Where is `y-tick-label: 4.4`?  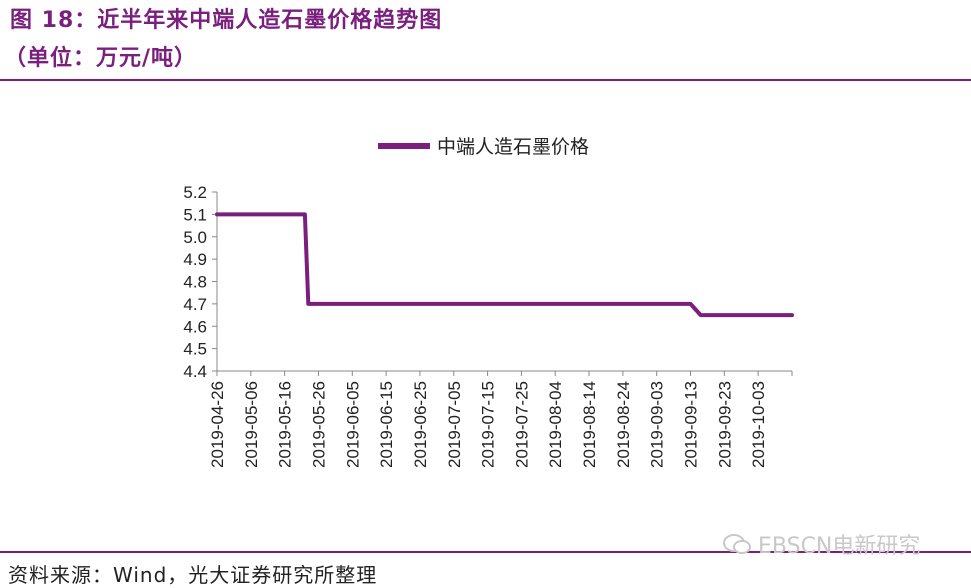 y-tick-label: 4.4 is located at coordinates (195, 371).